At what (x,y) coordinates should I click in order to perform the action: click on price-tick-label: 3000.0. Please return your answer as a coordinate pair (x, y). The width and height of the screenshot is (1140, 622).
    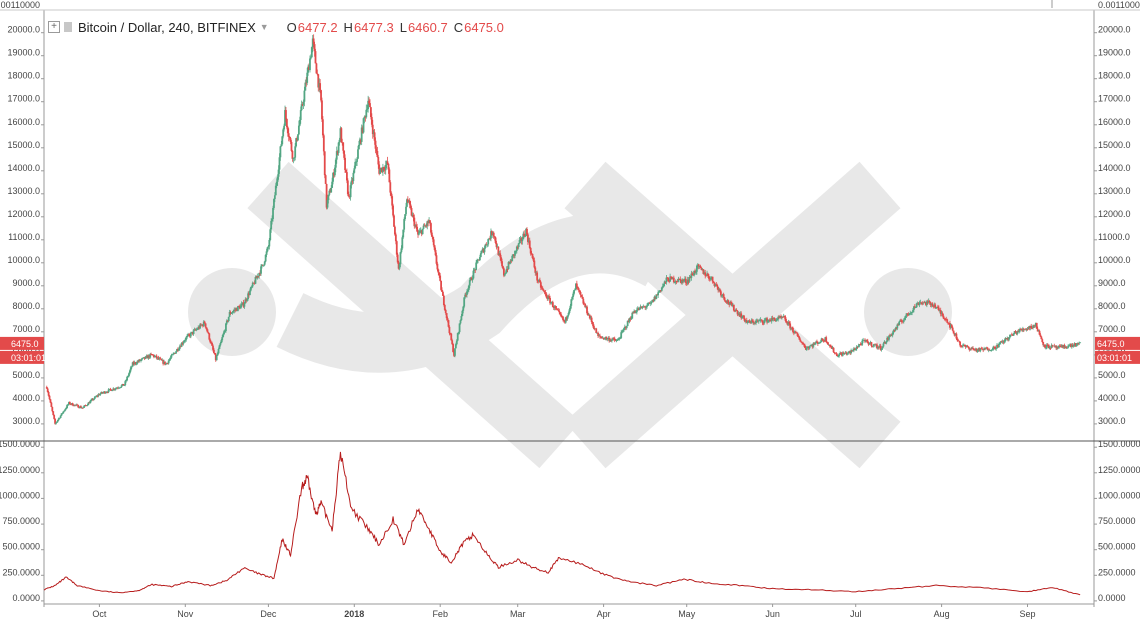
    Looking at the image, I should click on (26, 421).